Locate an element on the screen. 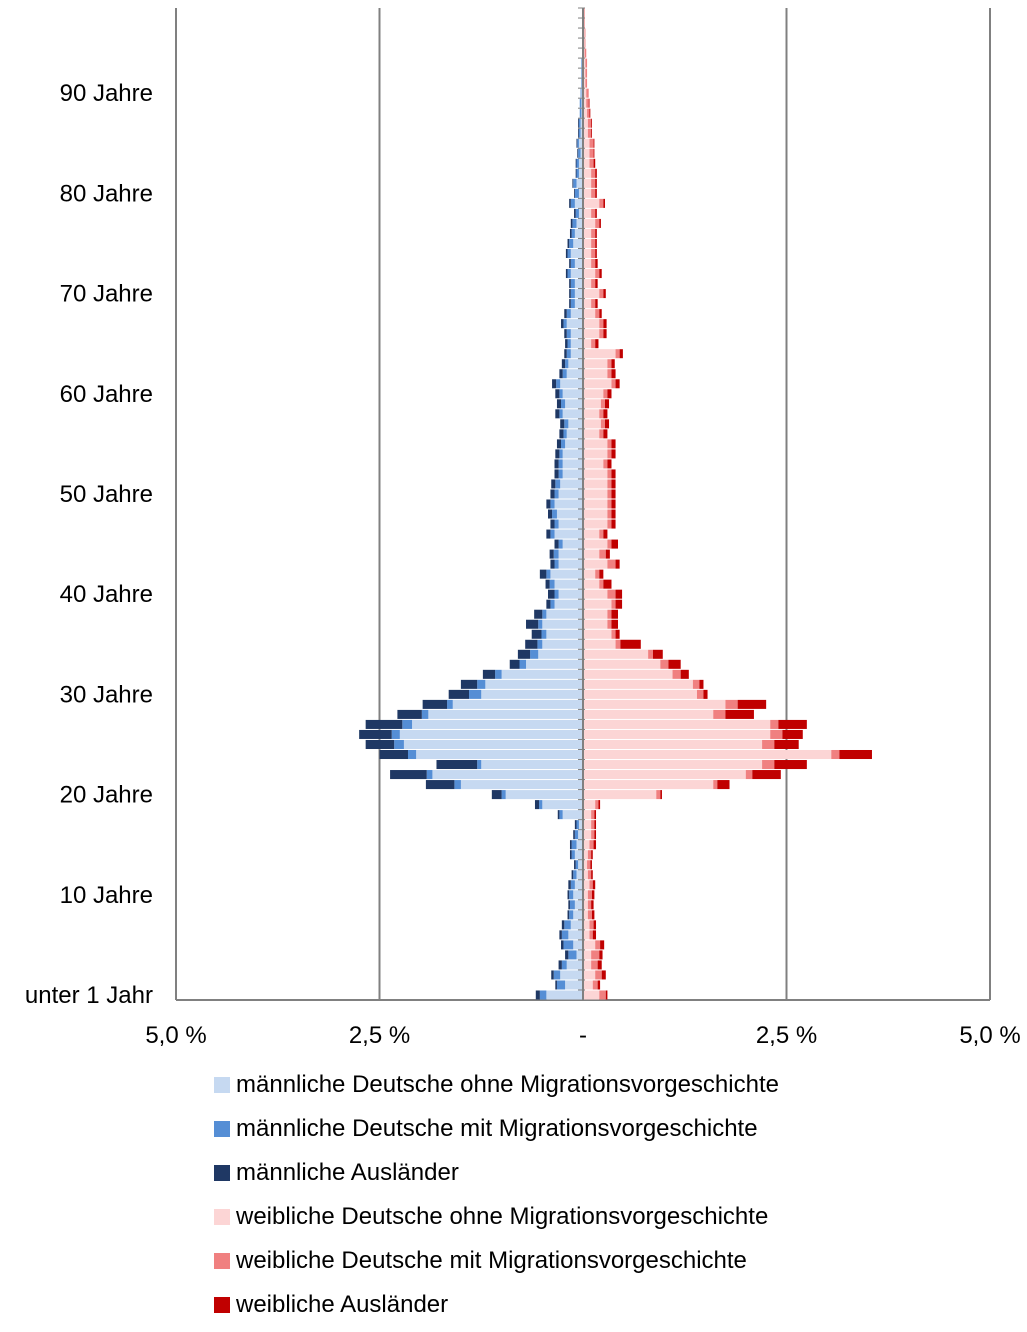  y-tick-label-10: 10 Jahre is located at coordinates (106, 895).